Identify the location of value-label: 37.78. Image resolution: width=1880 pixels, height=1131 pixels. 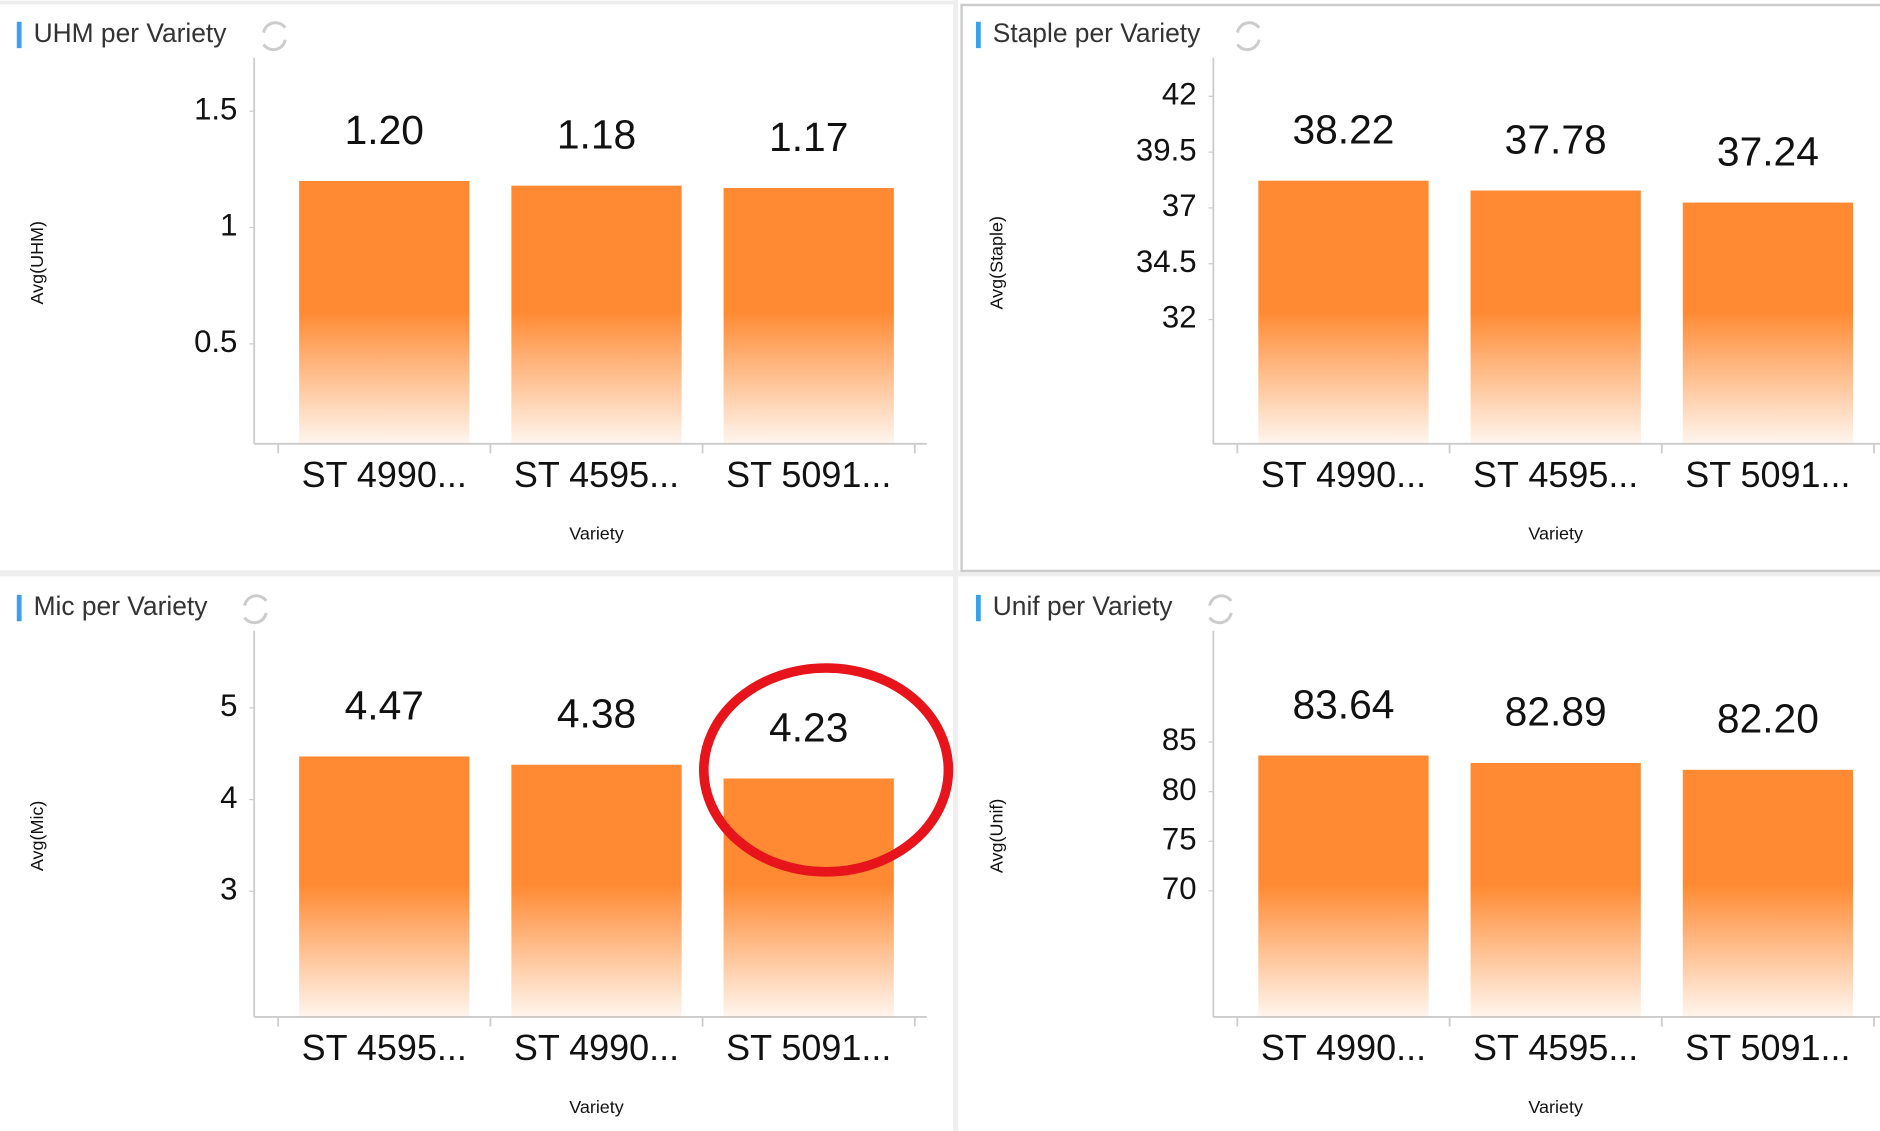
(1556, 139).